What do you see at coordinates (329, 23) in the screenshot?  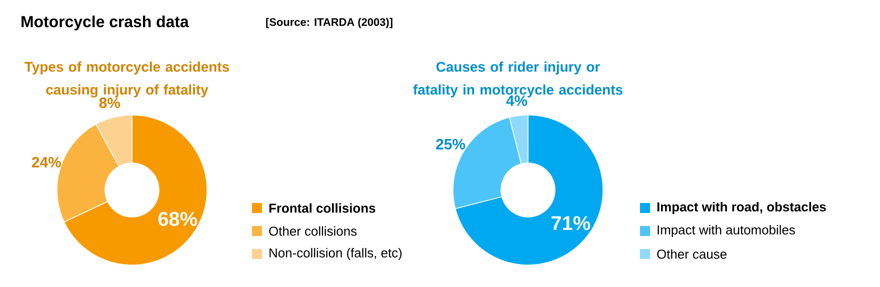 I see `text: [Source: ITARDA (2003)]` at bounding box center [329, 23].